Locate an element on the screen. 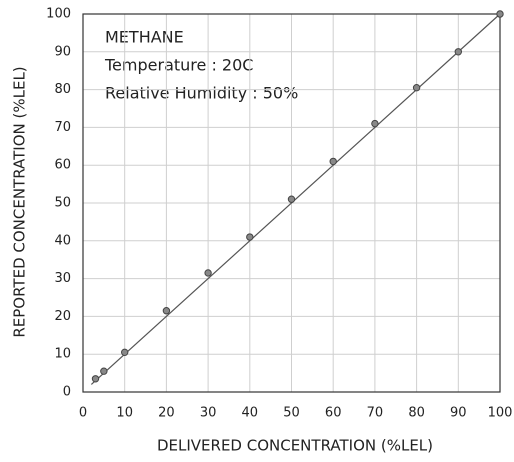  x-tick-label: 100 is located at coordinates (500, 413).